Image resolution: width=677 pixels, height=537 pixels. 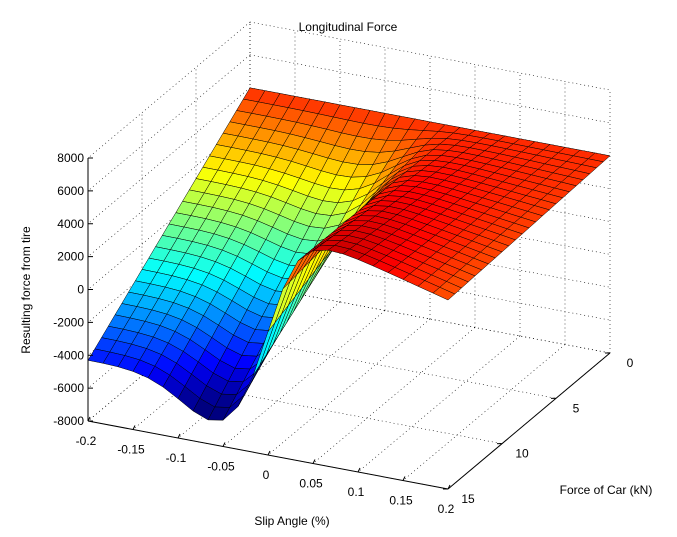 I want to click on z-tick-label: -8000, so click(x=68, y=421).